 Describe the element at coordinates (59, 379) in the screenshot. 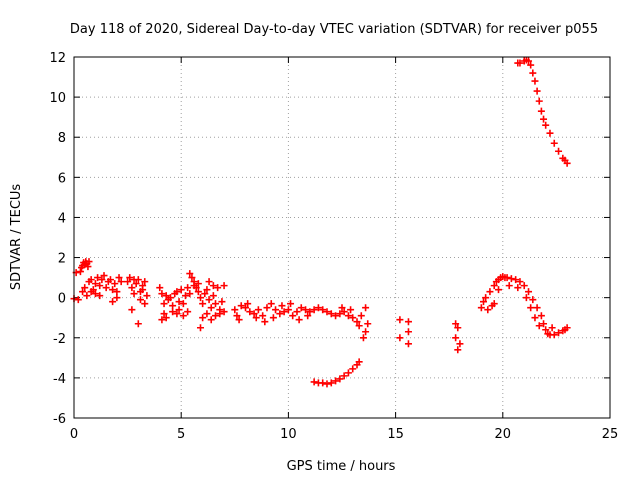

I see `y-tick-label: -4` at that location.